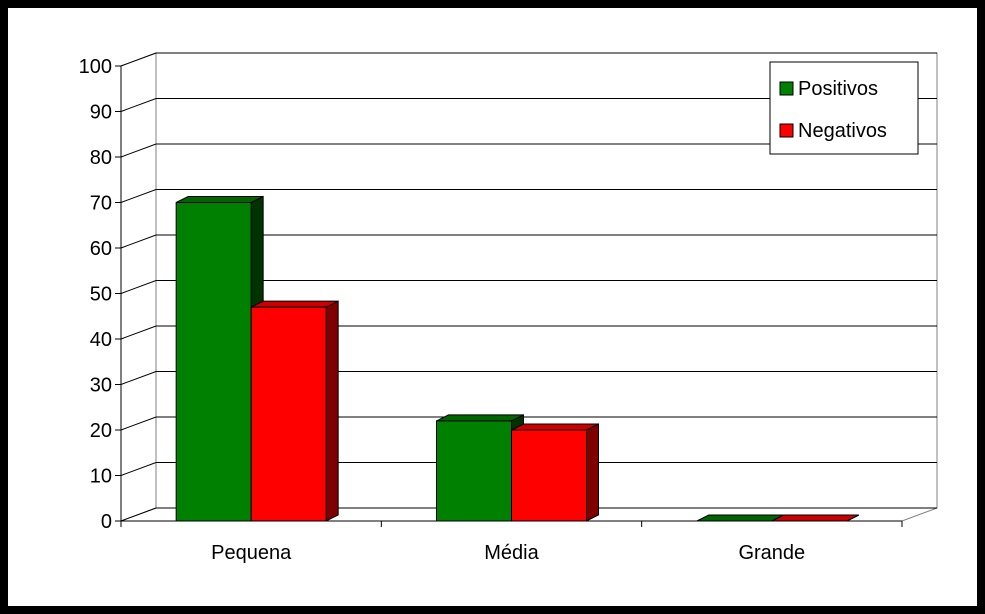 Image resolution: width=985 pixels, height=614 pixels. Describe the element at coordinates (101, 431) in the screenshot. I see `y-tick-label: 20` at that location.